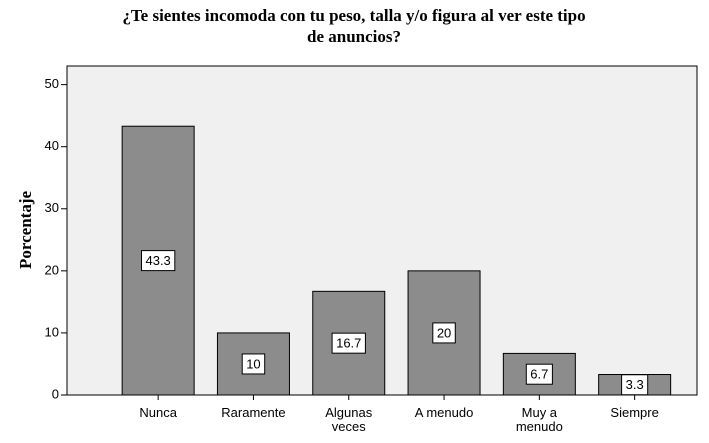 This screenshot has width=709, height=443. I want to click on y-tick-label: 20, so click(52, 269).